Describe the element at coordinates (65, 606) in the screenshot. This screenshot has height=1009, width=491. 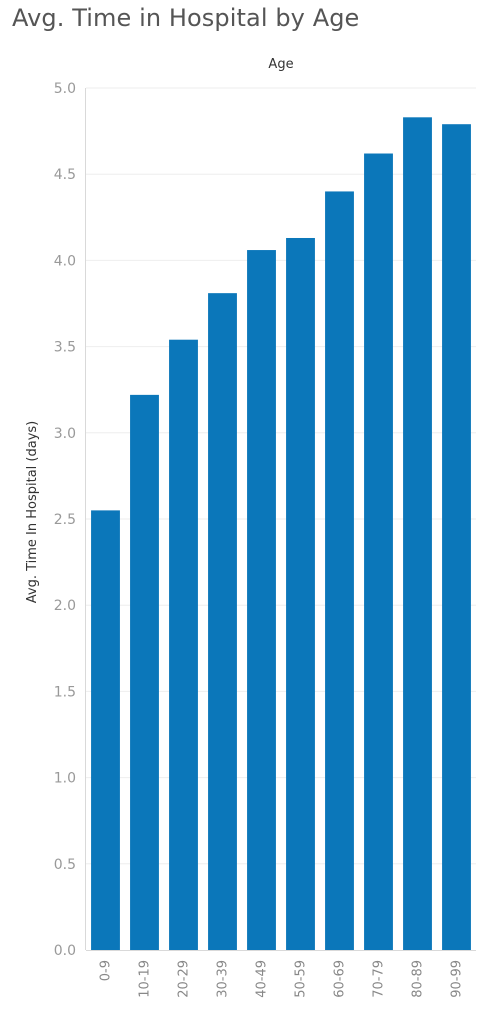
I see `y-tick-label: 2.0` at that location.